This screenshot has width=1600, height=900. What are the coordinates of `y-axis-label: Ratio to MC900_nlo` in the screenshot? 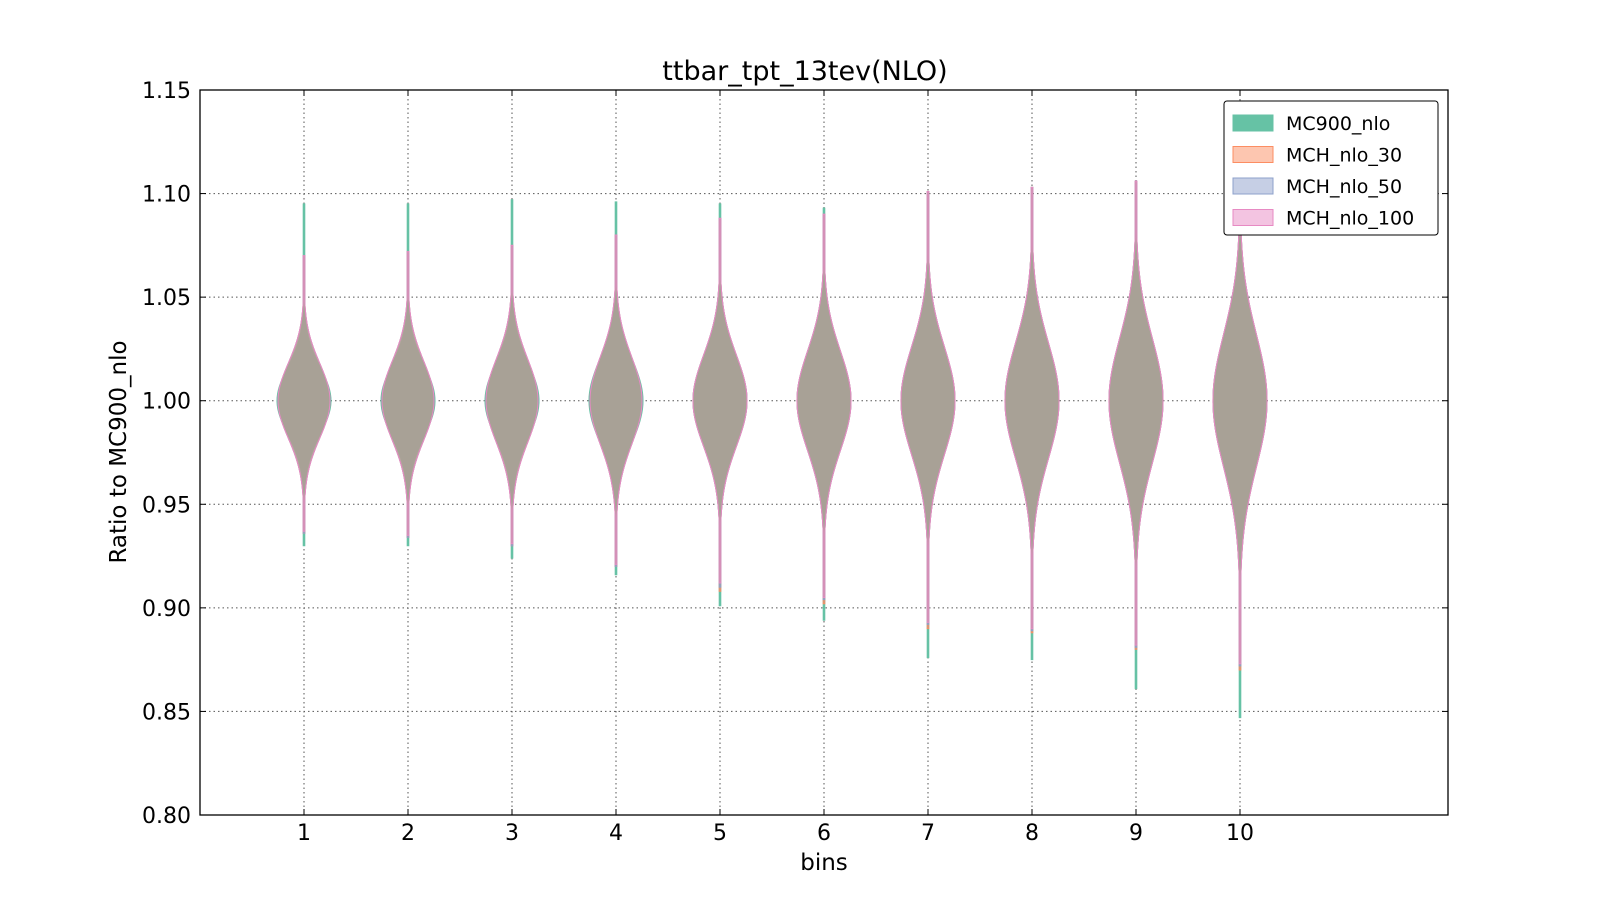 It's located at (119, 451).